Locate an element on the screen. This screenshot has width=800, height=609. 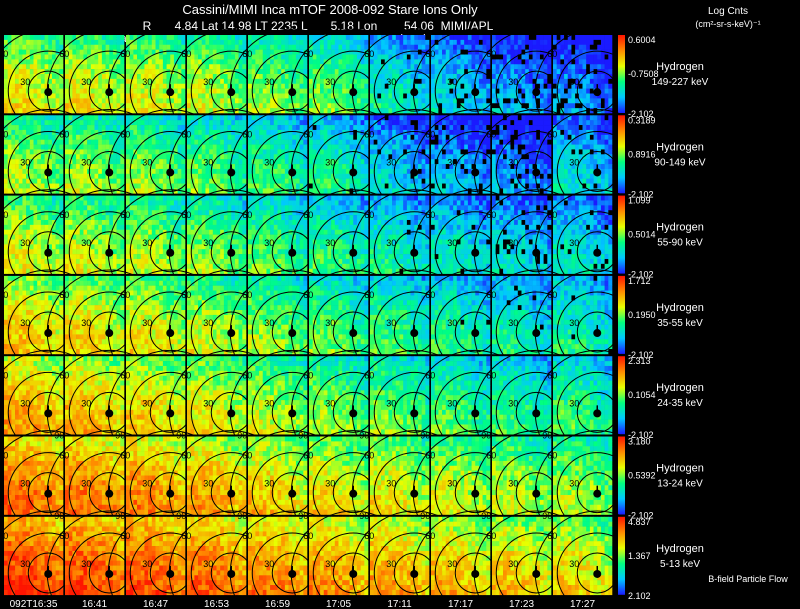
colorbar-max-label: 1.099 is located at coordinates (639, 201).